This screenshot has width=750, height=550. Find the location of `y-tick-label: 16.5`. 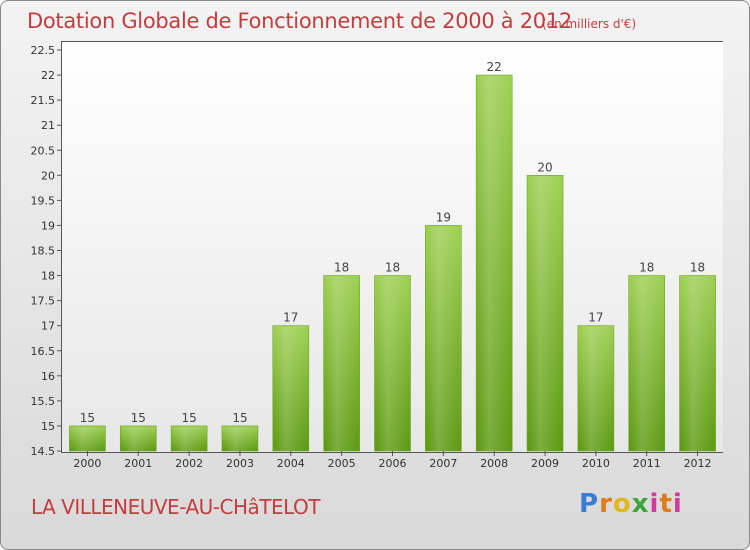

y-tick-label: 16.5 is located at coordinates (43, 351).